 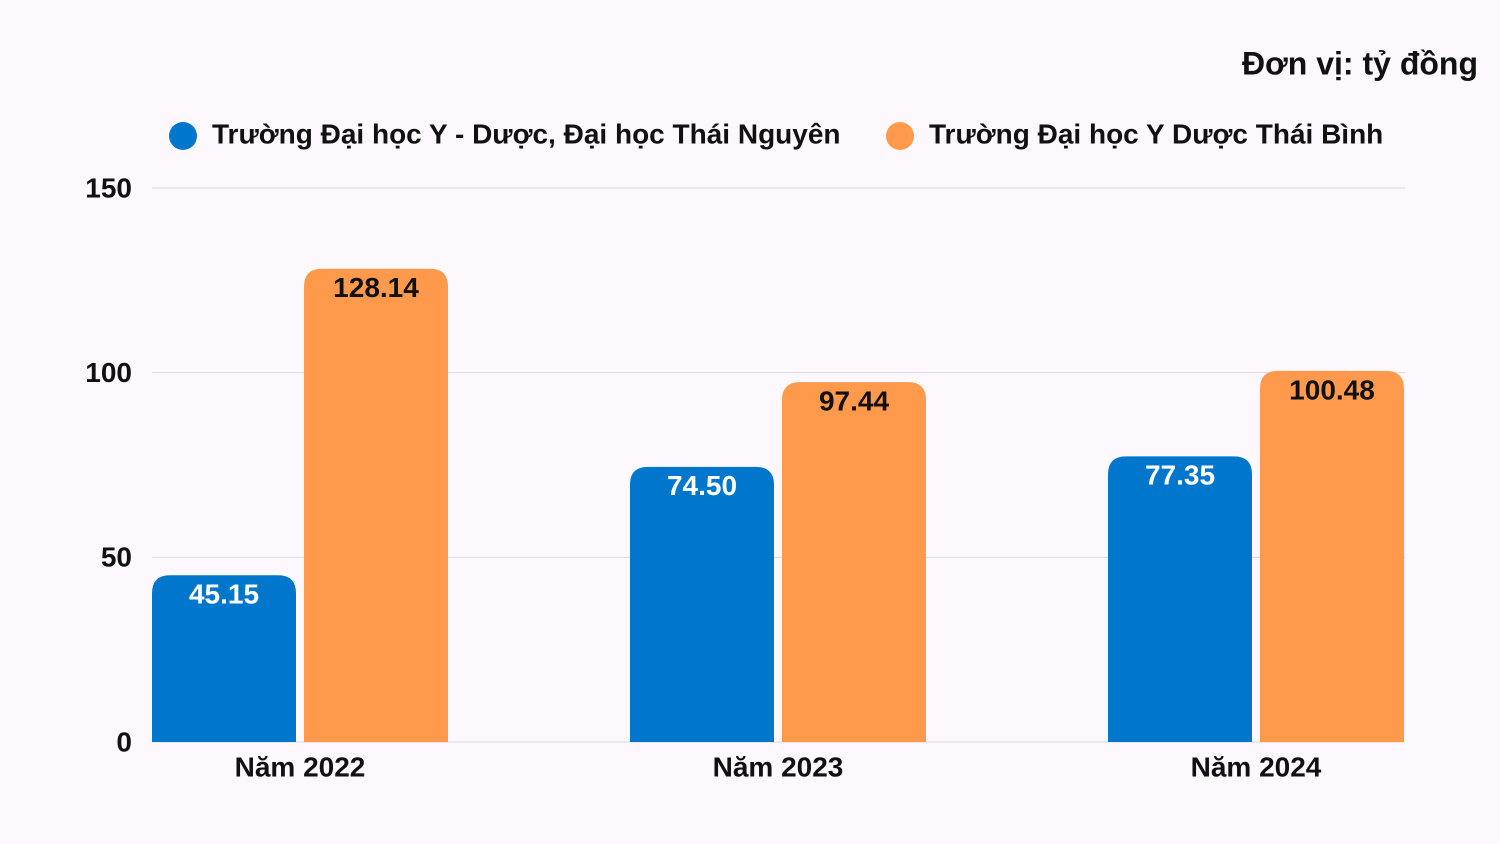 I want to click on value-label: 74.50, so click(x=702, y=485).